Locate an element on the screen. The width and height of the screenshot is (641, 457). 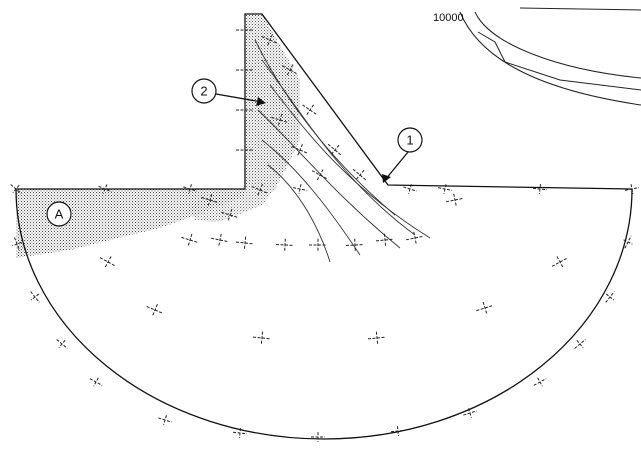
callout-1-group: 1 is located at coordinates (402, 155).